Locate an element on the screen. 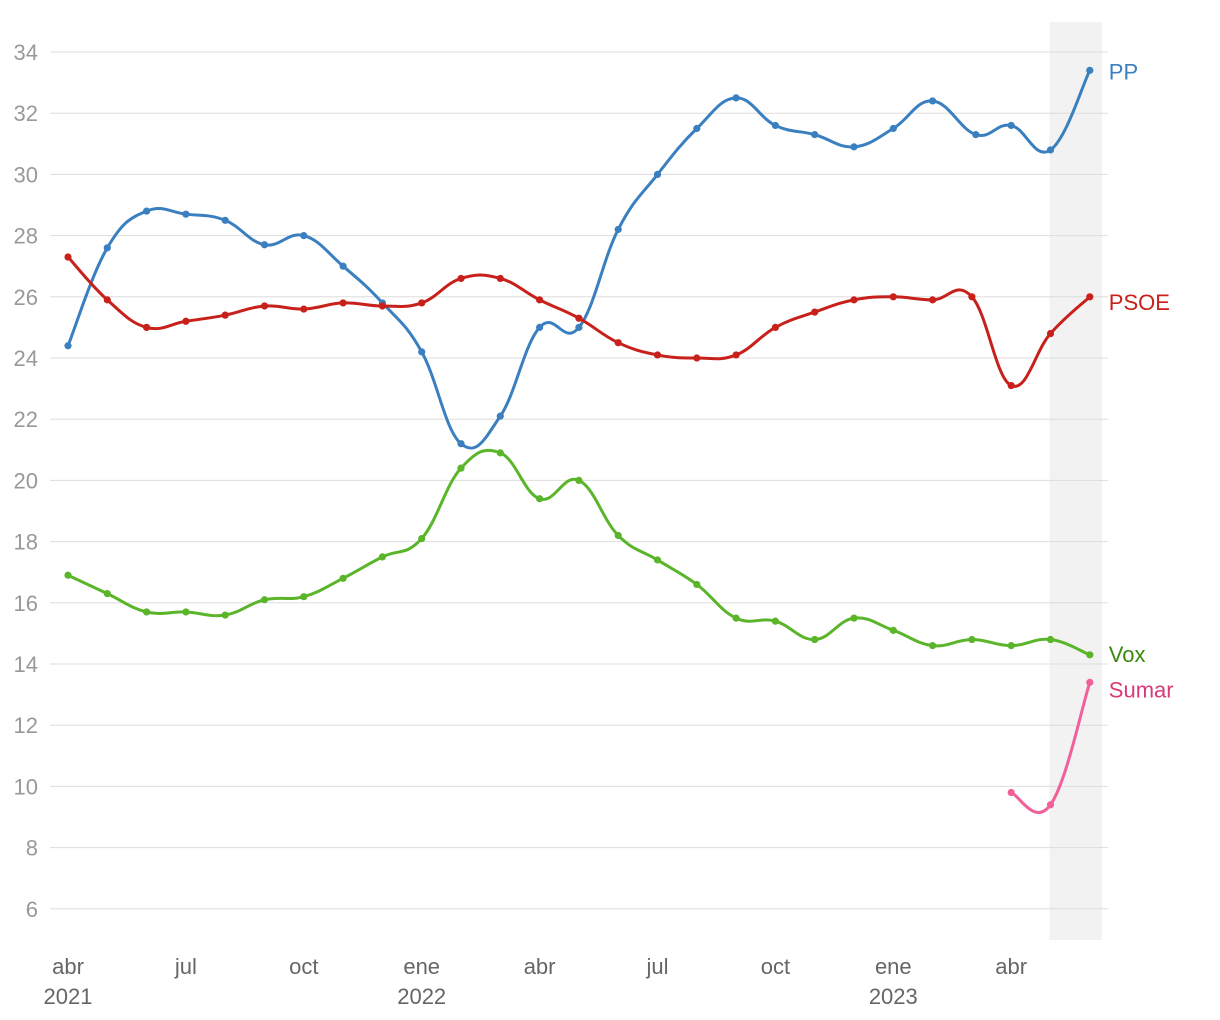  y-tick-label-10: 10 is located at coordinates (26, 786).